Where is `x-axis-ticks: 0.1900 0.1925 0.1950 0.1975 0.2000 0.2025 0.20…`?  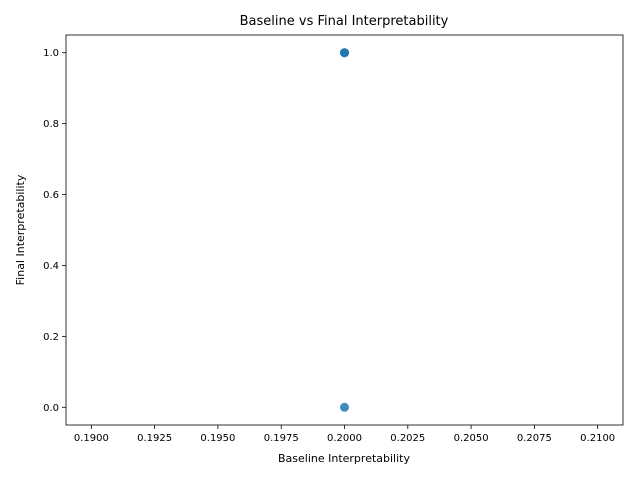 x-axis-ticks: 0.1900 0.1925 0.1950 0.1975 0.2000 0.2025 0.20… is located at coordinates (344, 434).